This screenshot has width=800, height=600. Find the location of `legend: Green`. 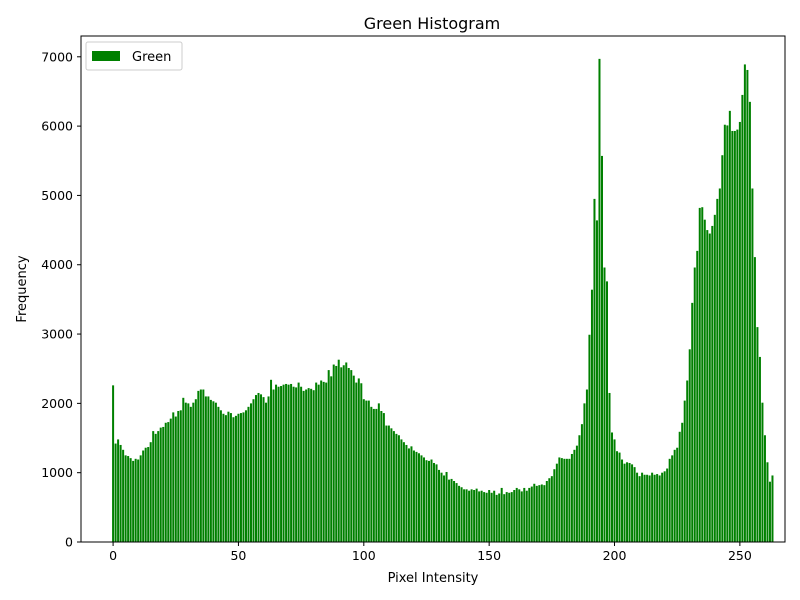

legend: Green is located at coordinates (134, 56).